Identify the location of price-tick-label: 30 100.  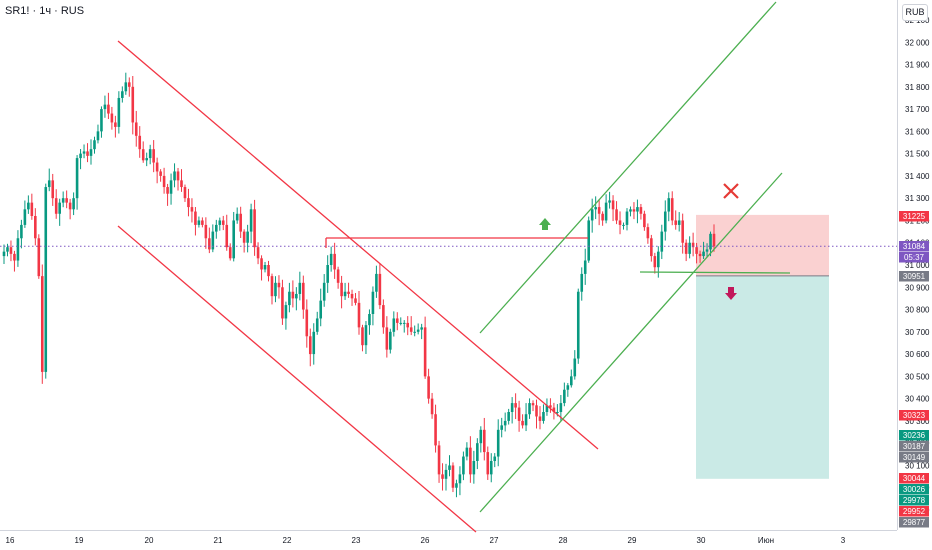
(917, 465).